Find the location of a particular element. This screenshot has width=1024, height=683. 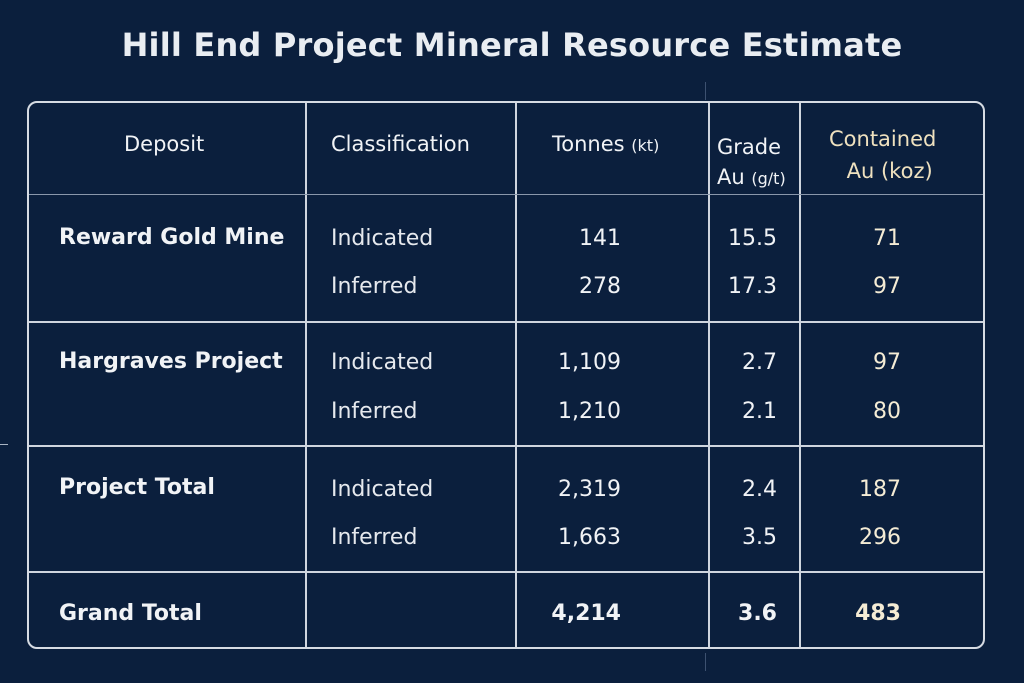

tonnes-cell: 2,319 is located at coordinates (589, 489).